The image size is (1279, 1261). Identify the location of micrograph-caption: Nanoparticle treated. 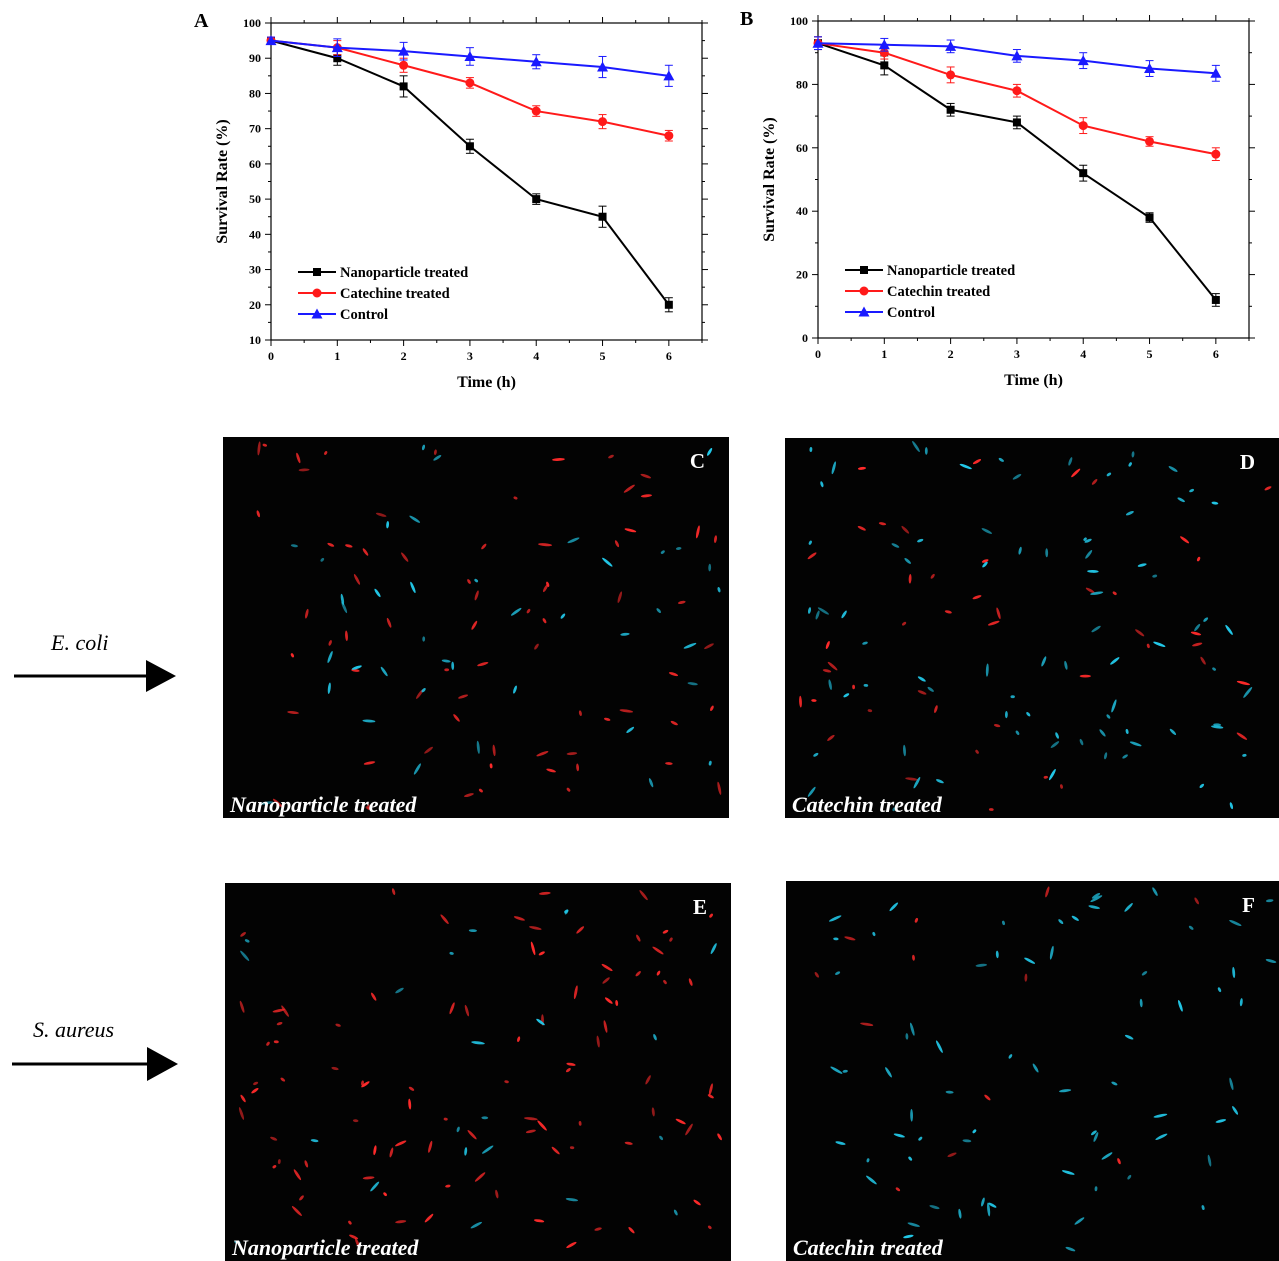
(325, 1247).